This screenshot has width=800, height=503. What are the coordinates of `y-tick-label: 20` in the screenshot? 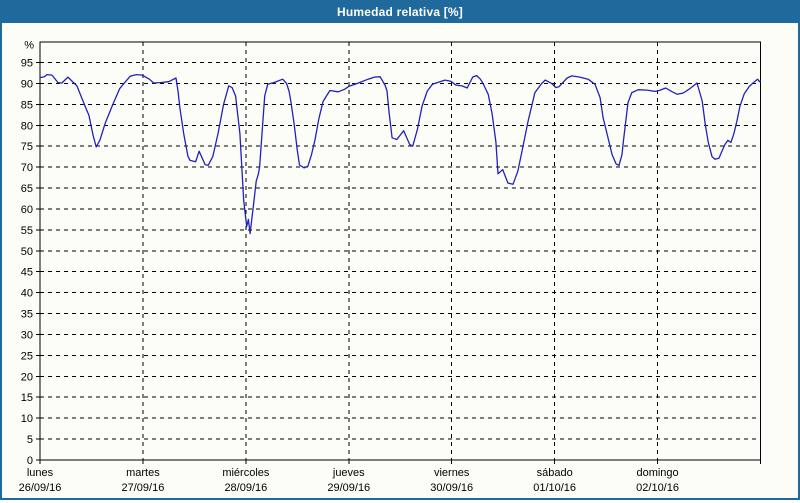 It's located at (27, 377).